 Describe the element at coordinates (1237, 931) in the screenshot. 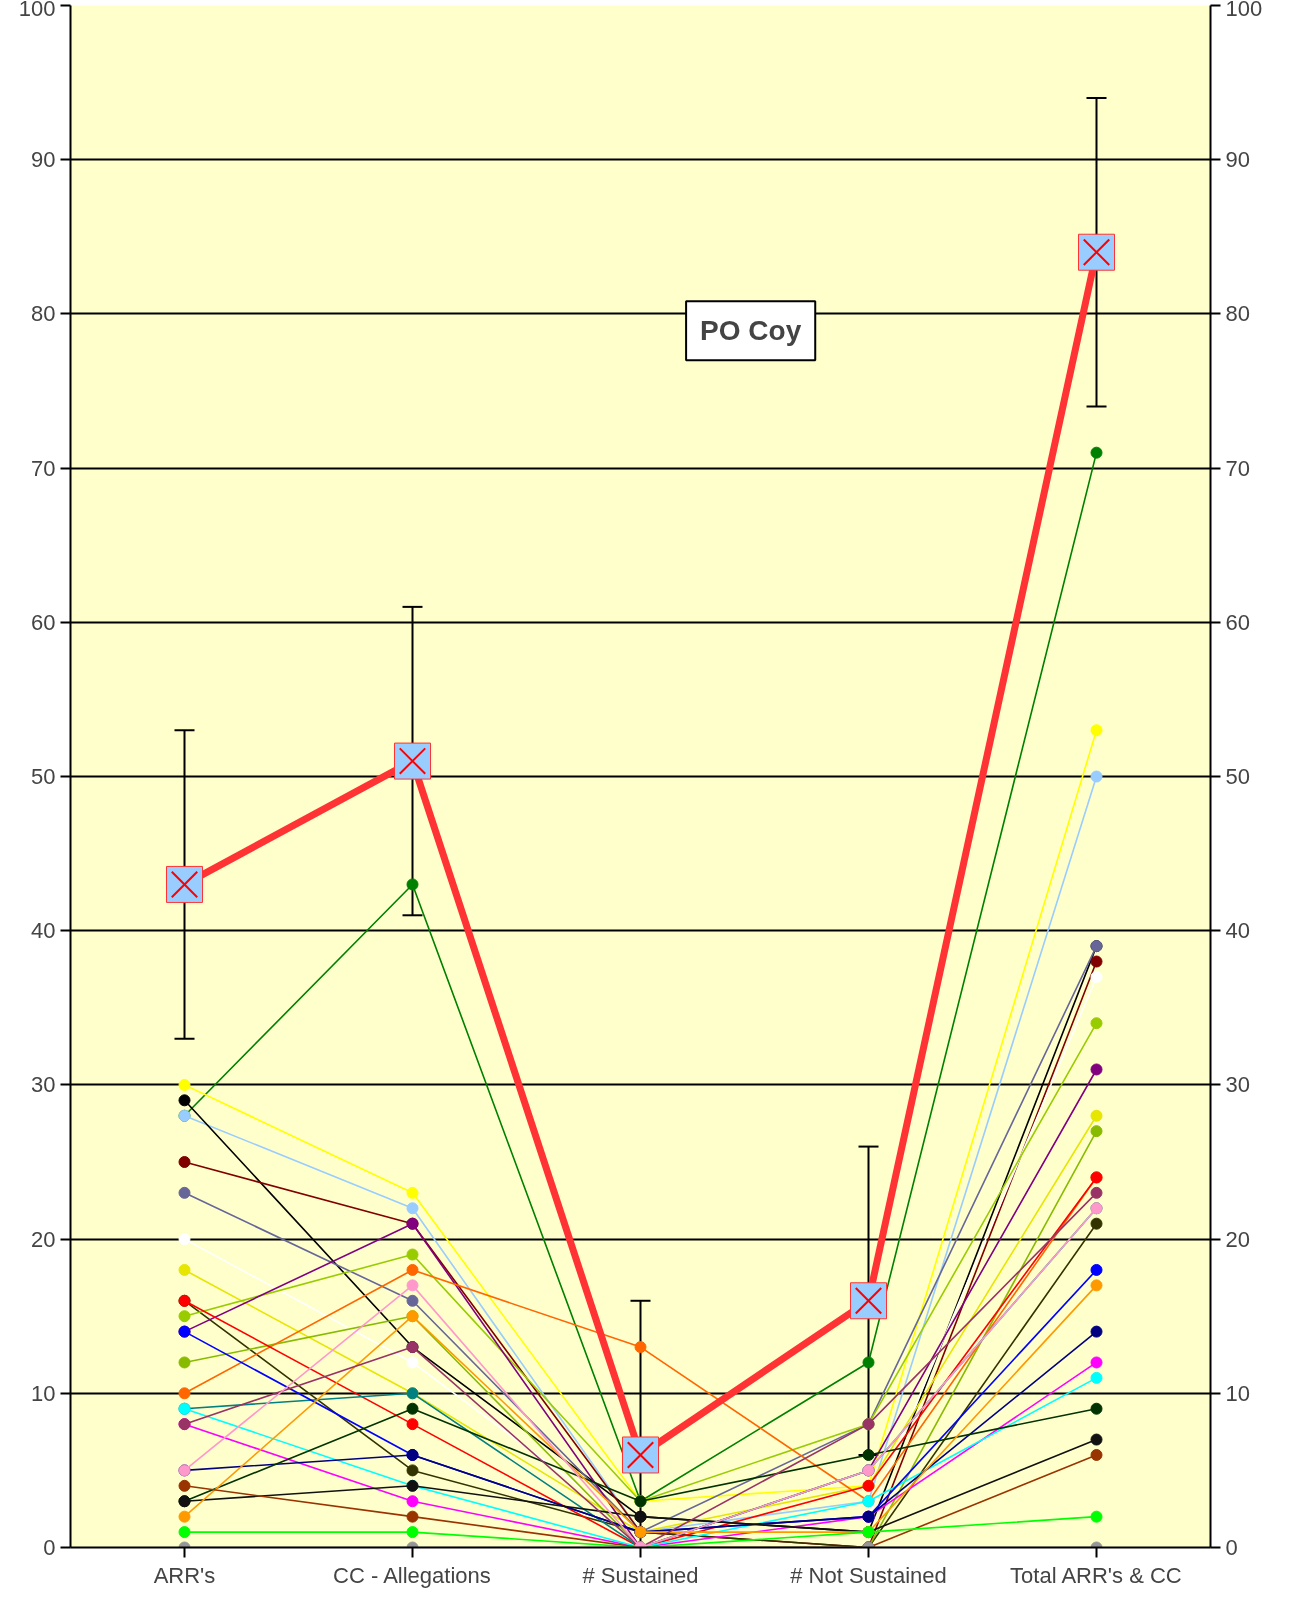

I see `y2-tick-label: 40` at that location.